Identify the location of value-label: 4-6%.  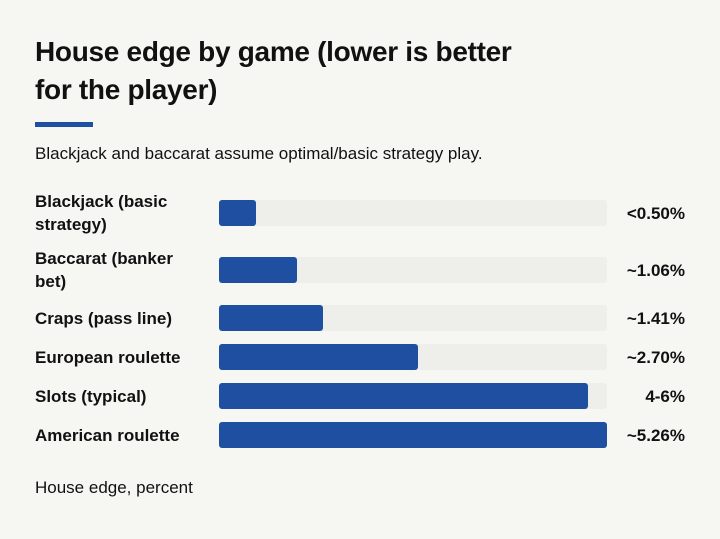
(665, 396).